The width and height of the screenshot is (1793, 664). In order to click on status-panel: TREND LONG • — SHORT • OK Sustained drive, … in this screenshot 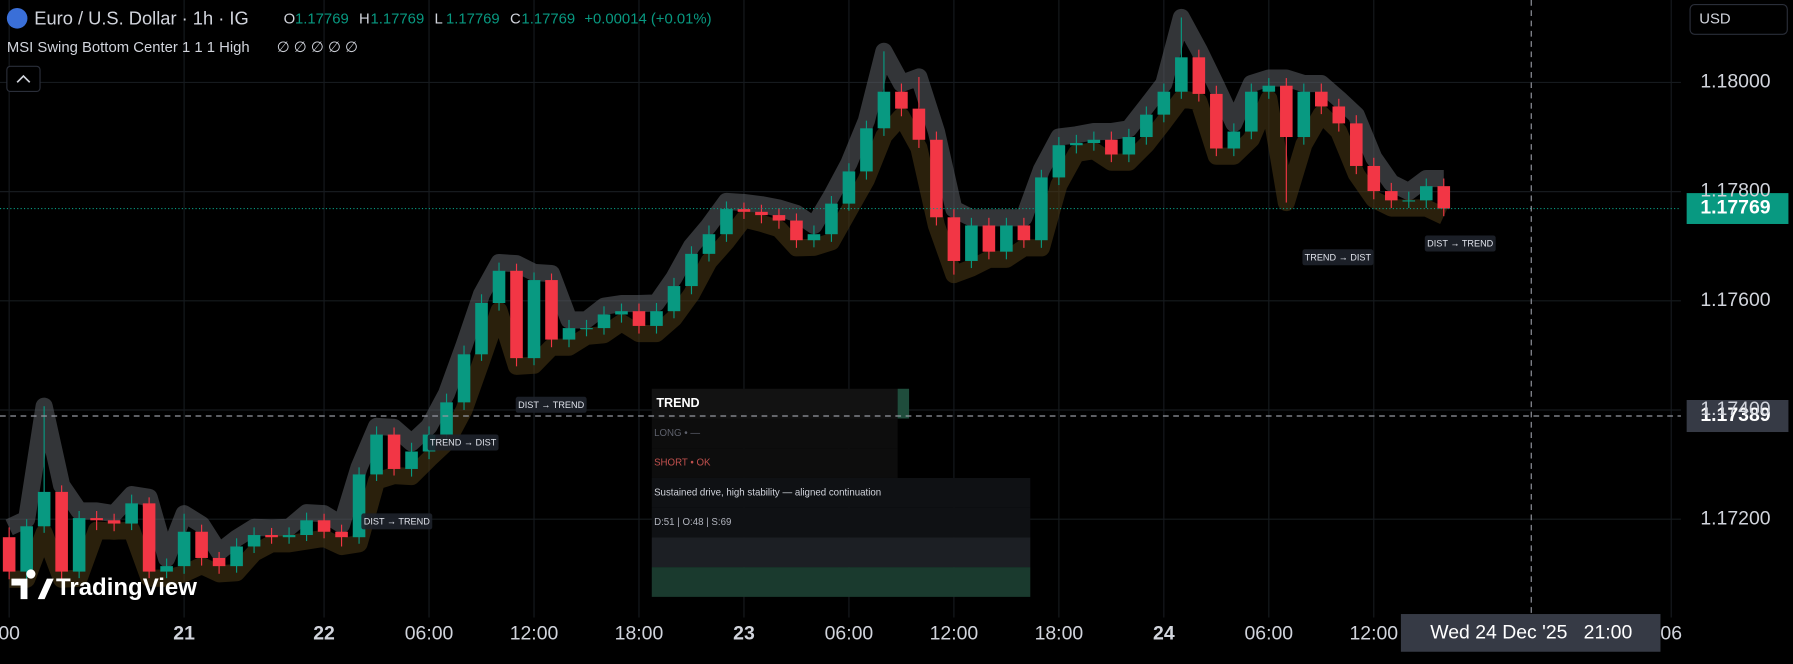, I will do `click(841, 492)`.